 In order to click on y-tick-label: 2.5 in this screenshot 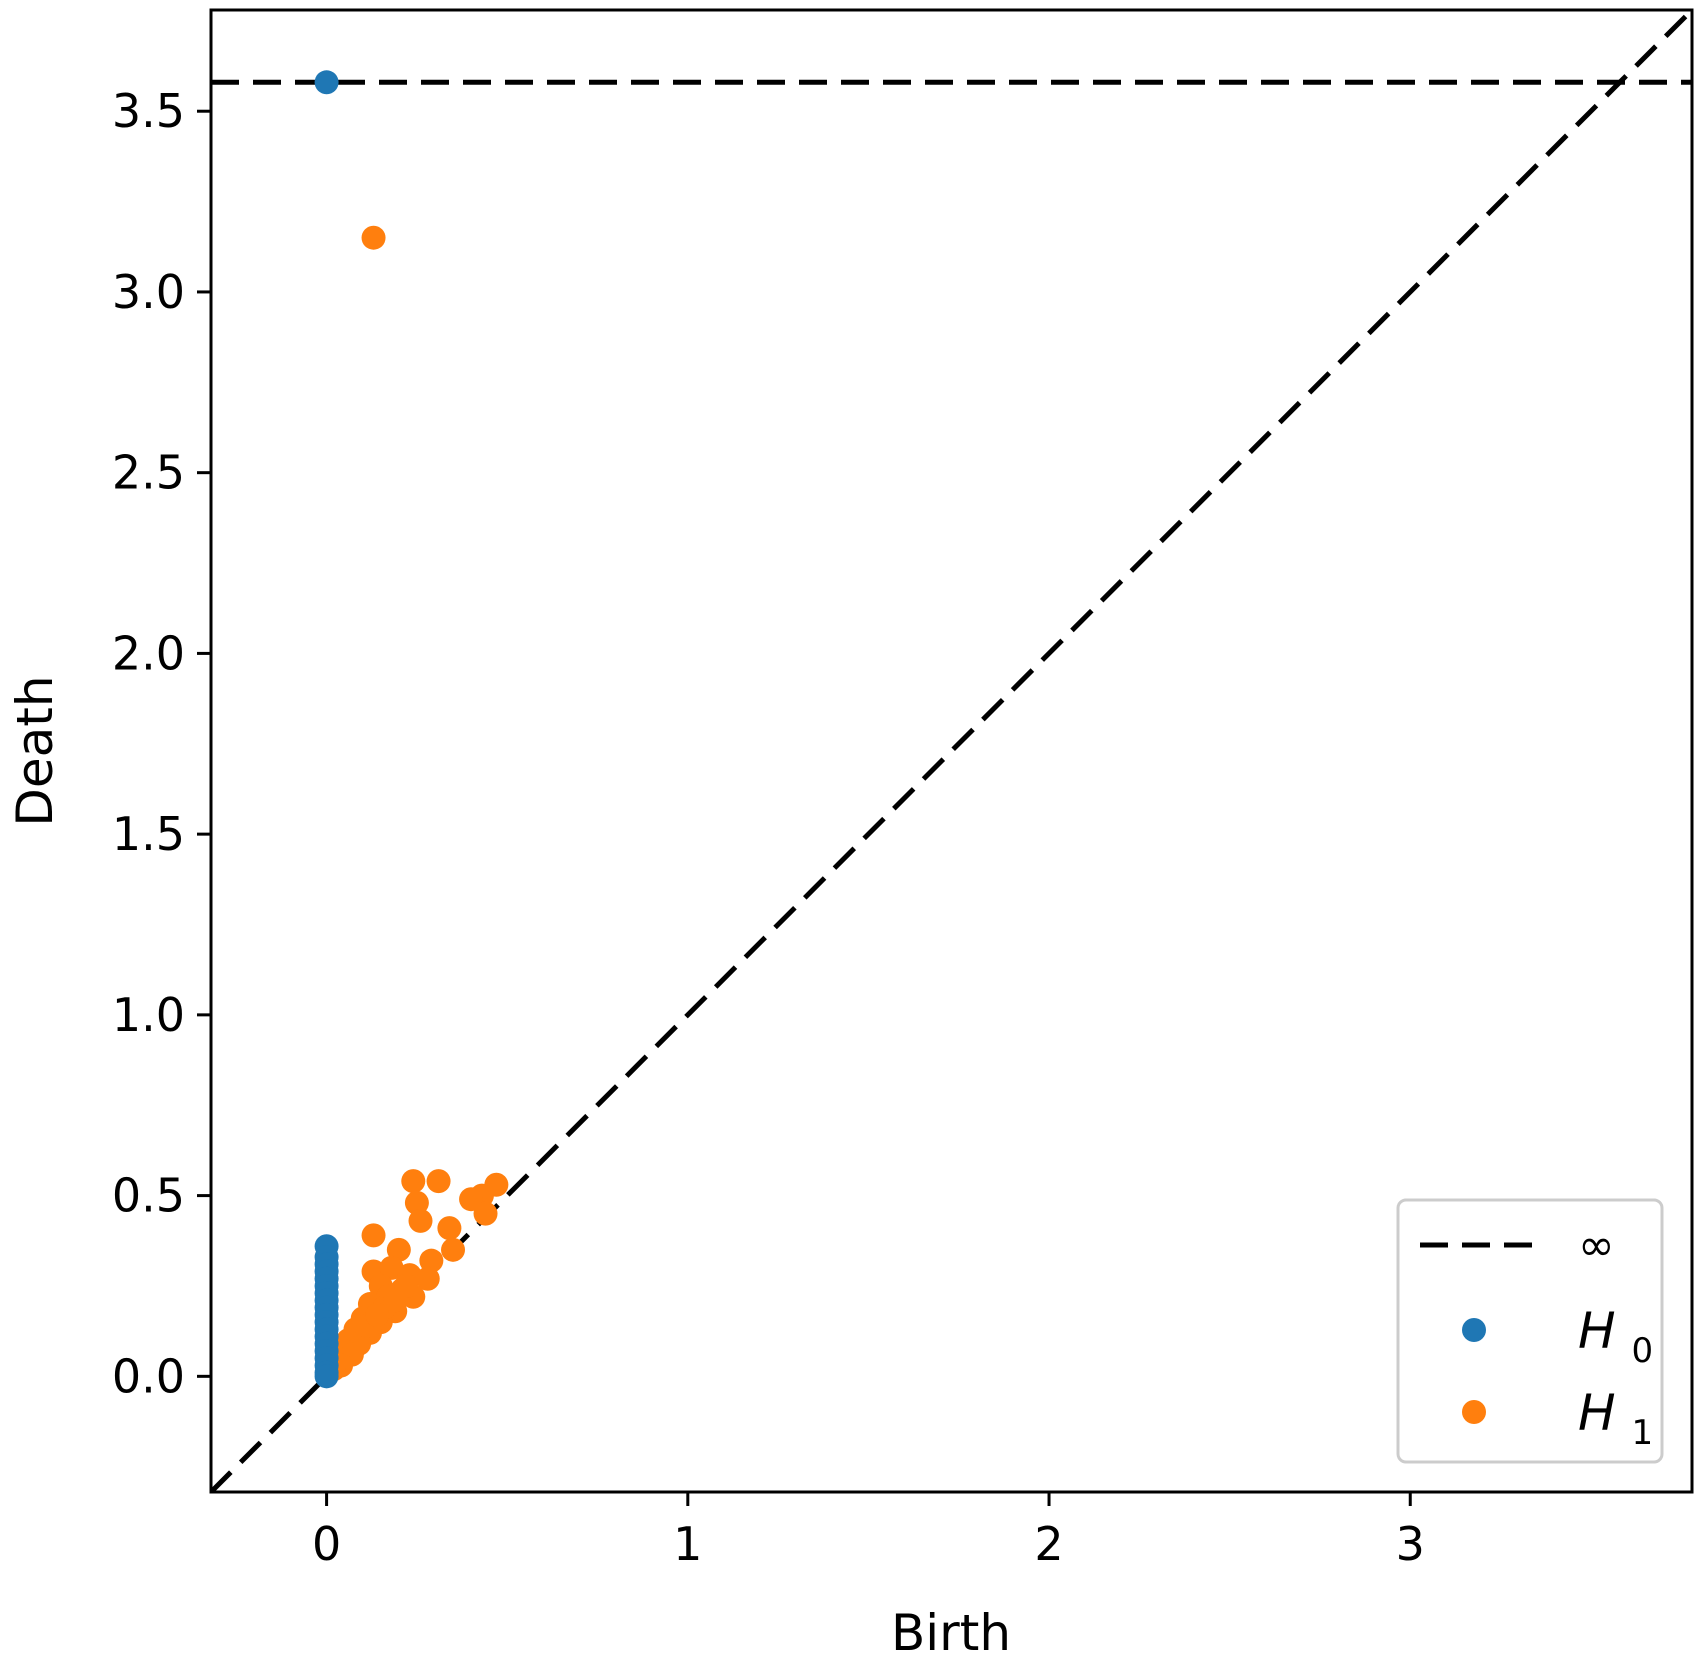, I will do `click(148, 473)`.